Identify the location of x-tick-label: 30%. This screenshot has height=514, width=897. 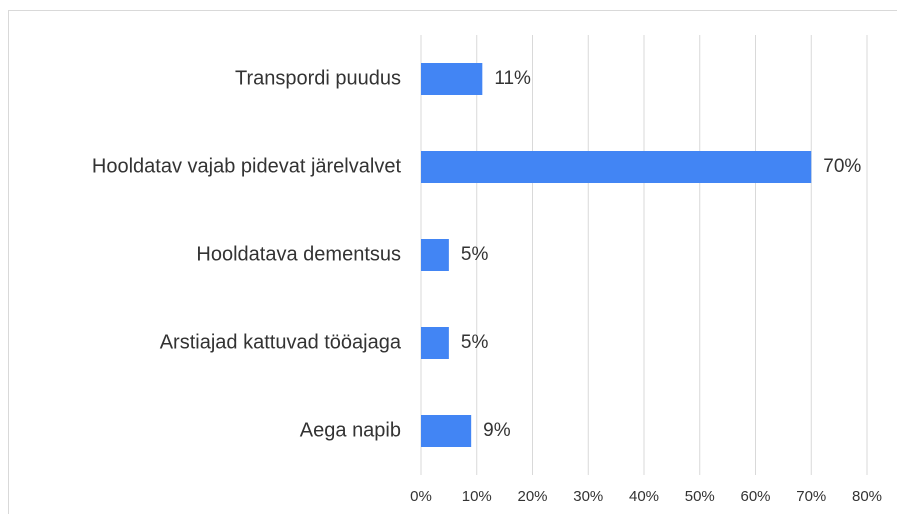
(588, 496).